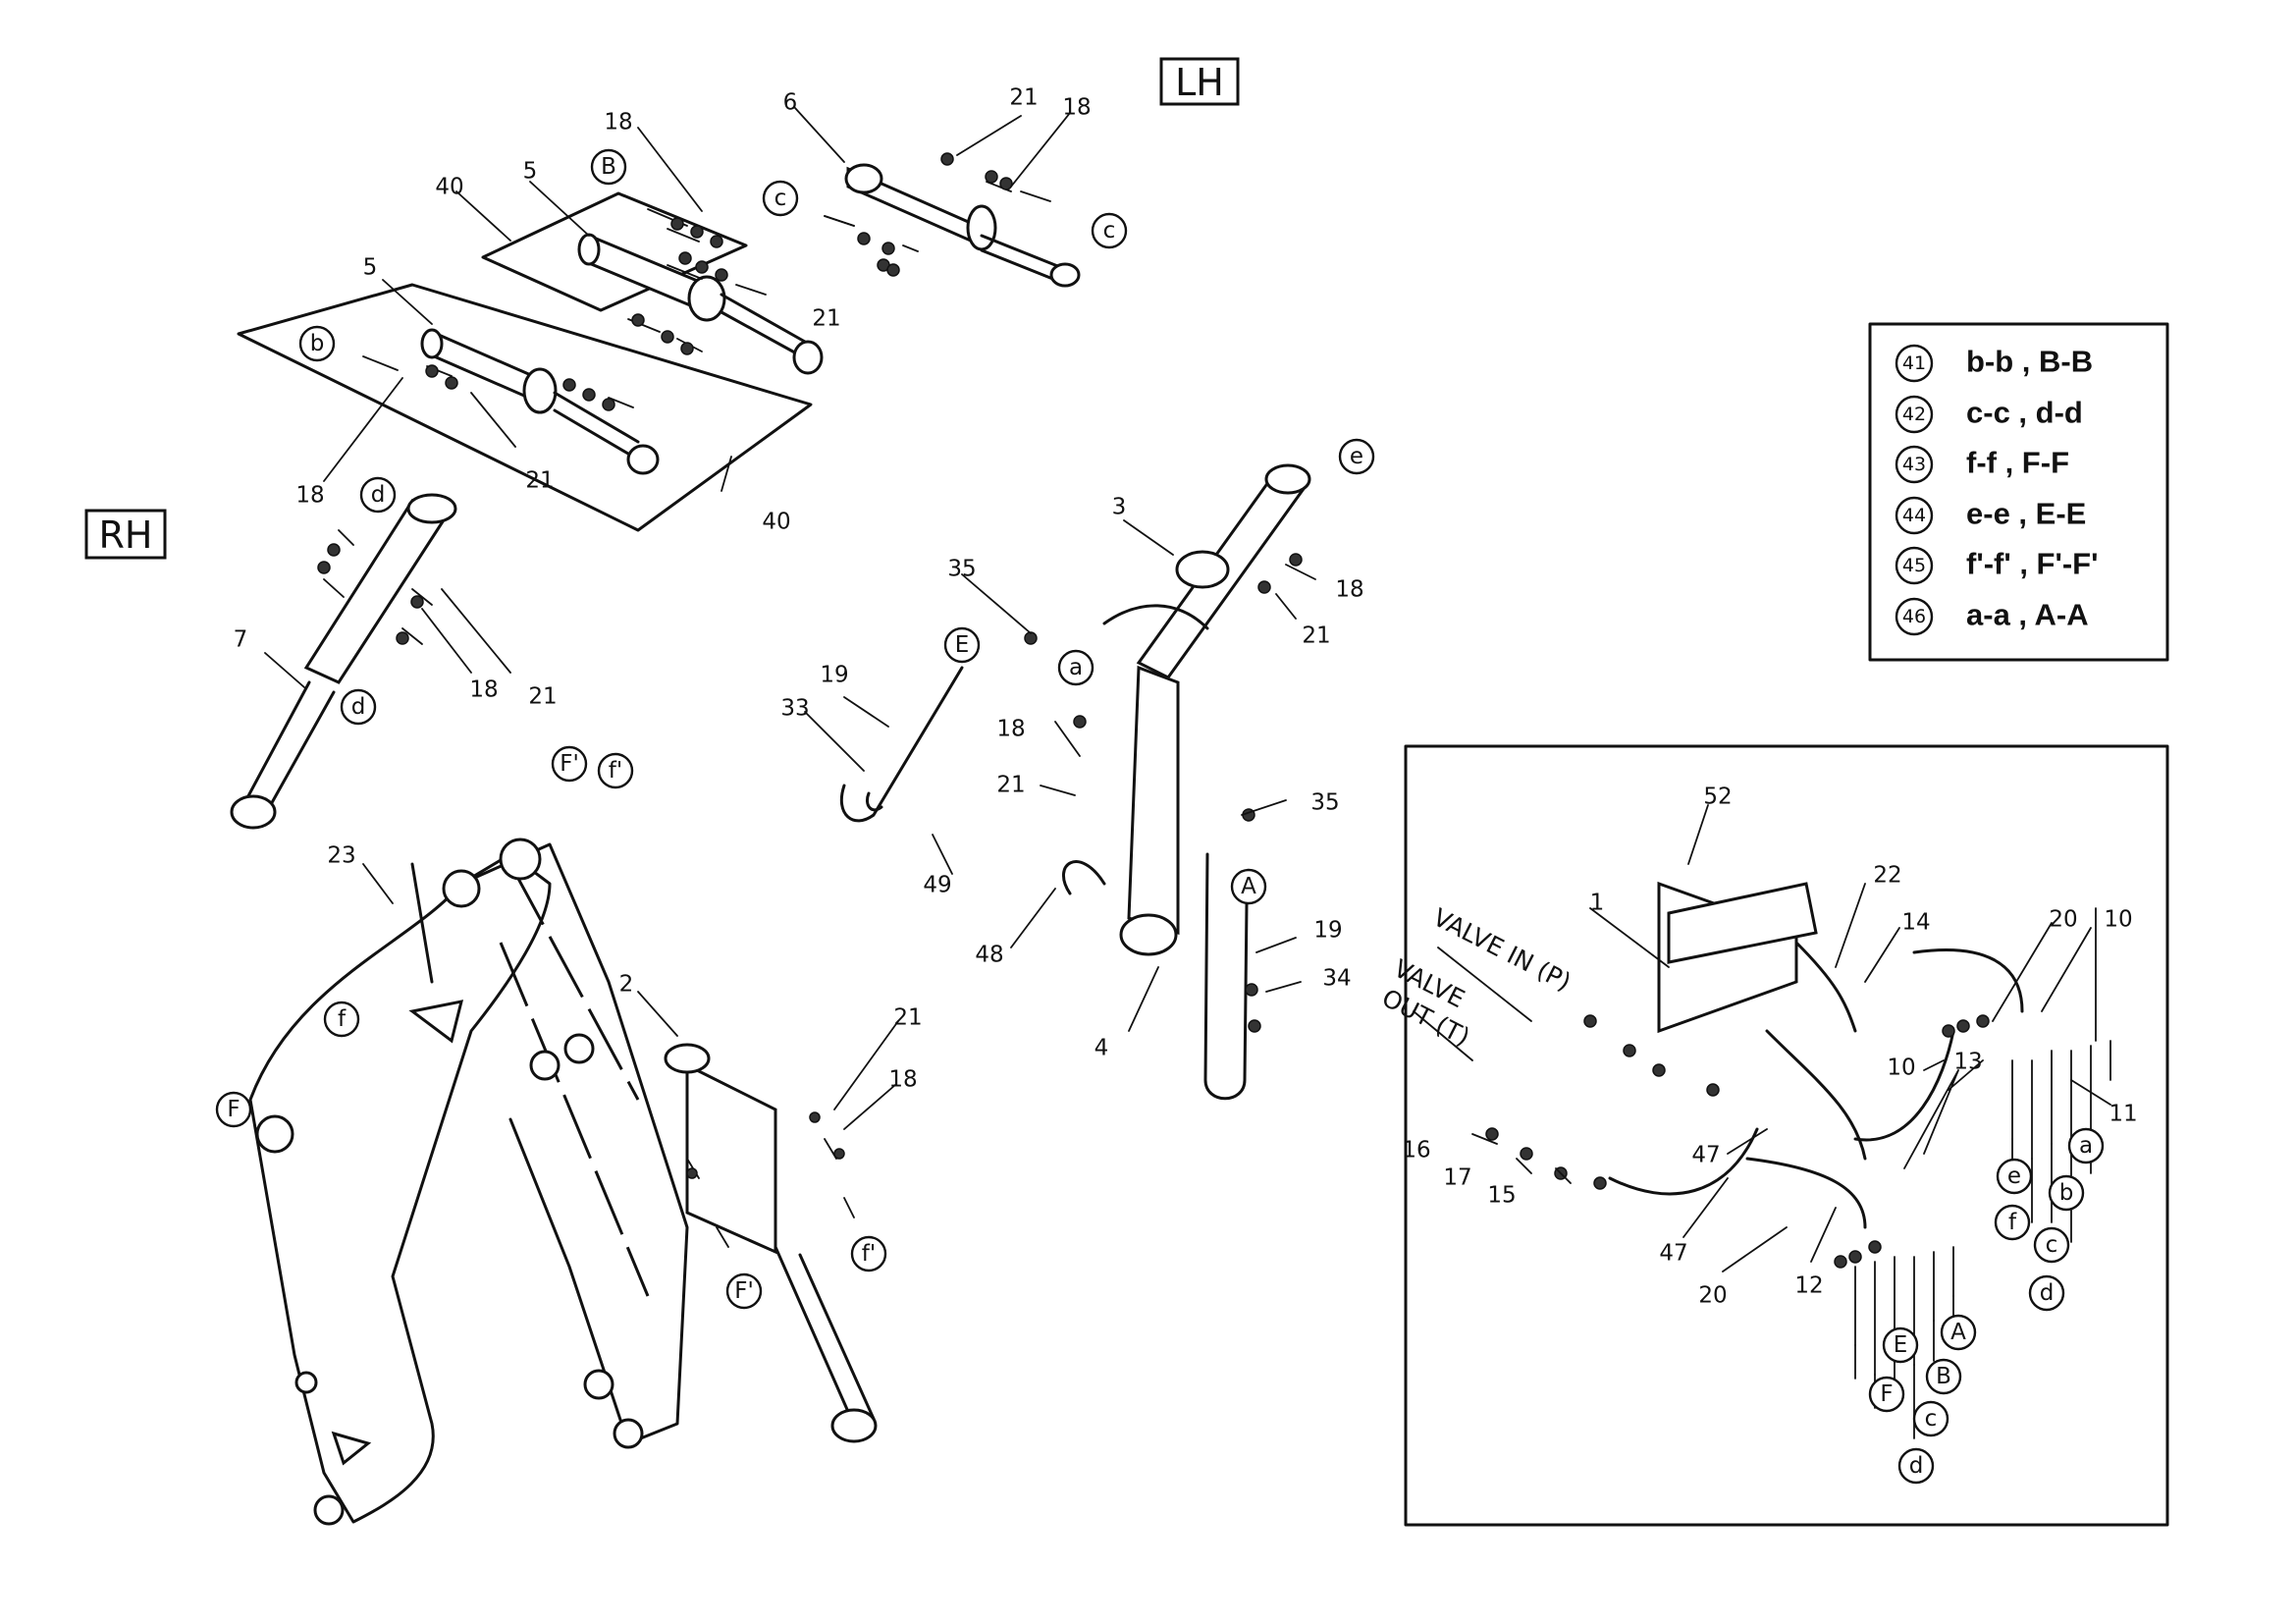  Describe the element at coordinates (2026, 514) in the screenshot. I see `svg-text: e-e , E-E` at that location.